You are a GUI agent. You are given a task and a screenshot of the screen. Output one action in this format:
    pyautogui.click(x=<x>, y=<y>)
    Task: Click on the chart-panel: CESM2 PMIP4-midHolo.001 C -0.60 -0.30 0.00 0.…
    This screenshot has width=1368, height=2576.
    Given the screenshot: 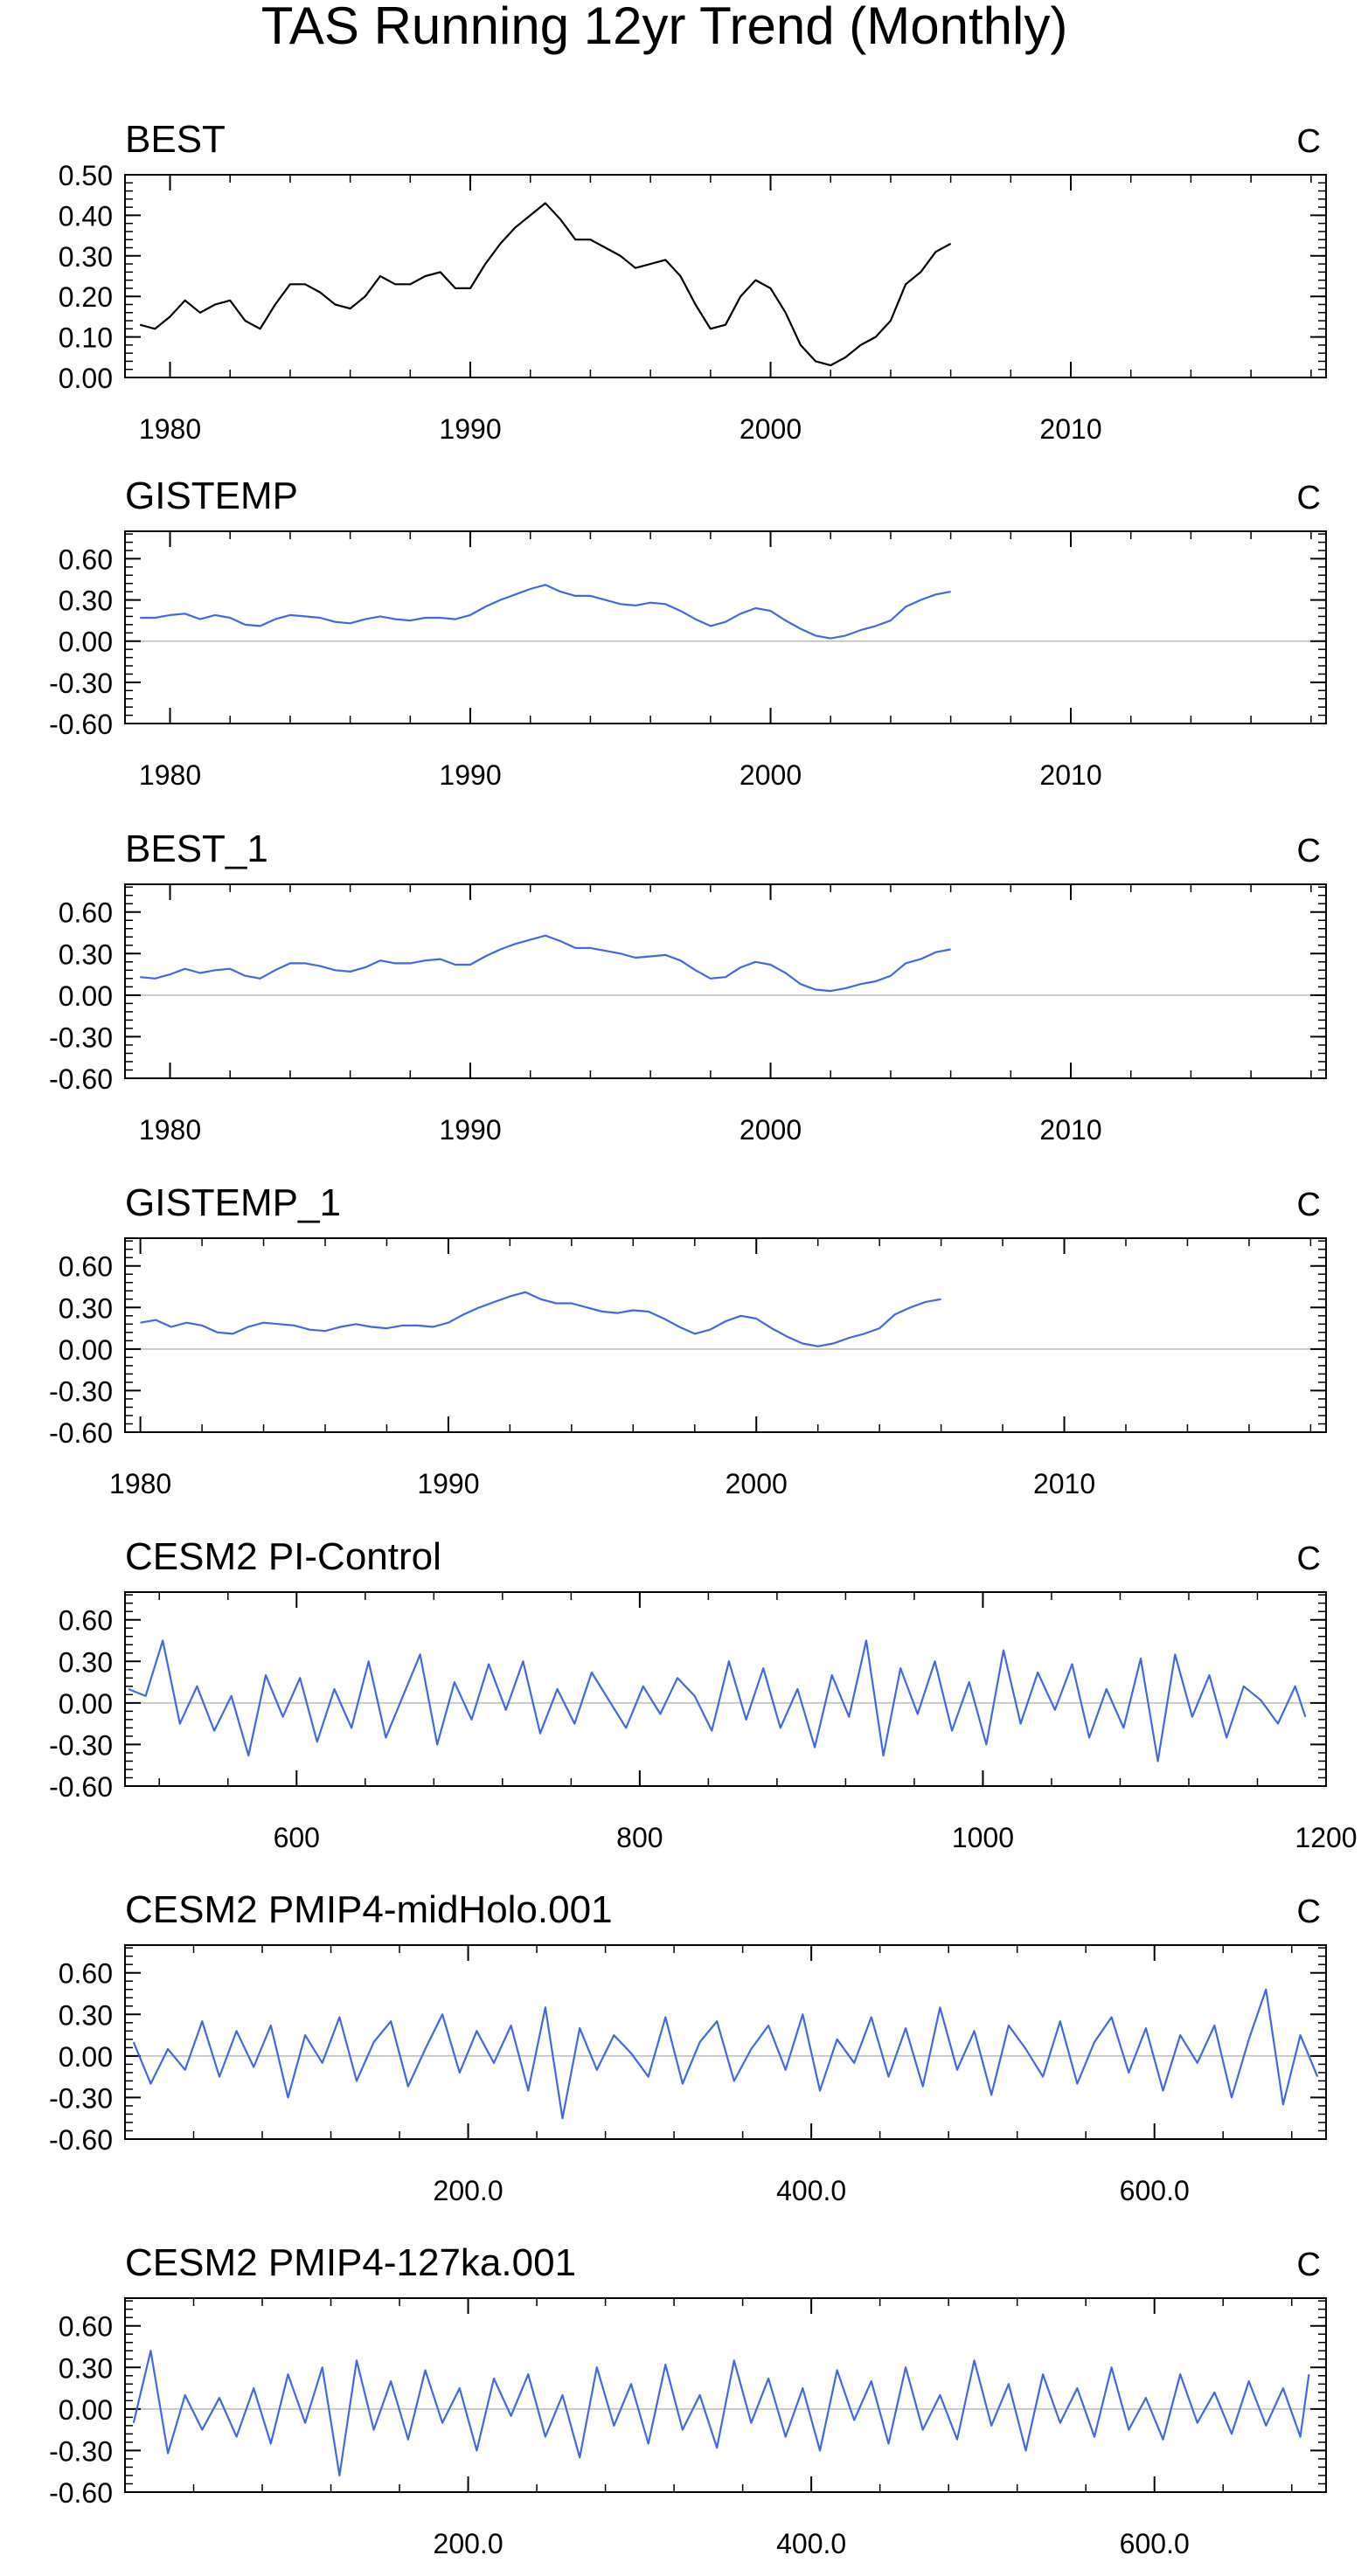 What is the action you would take?
    pyautogui.click(x=688, y=2047)
    